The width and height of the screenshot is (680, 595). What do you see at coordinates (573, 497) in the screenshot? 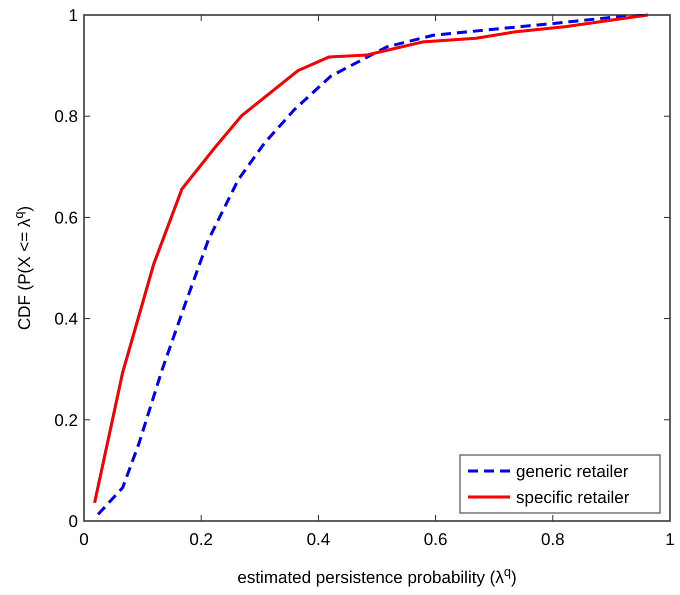
I see `legend-label: specific retailer` at bounding box center [573, 497].